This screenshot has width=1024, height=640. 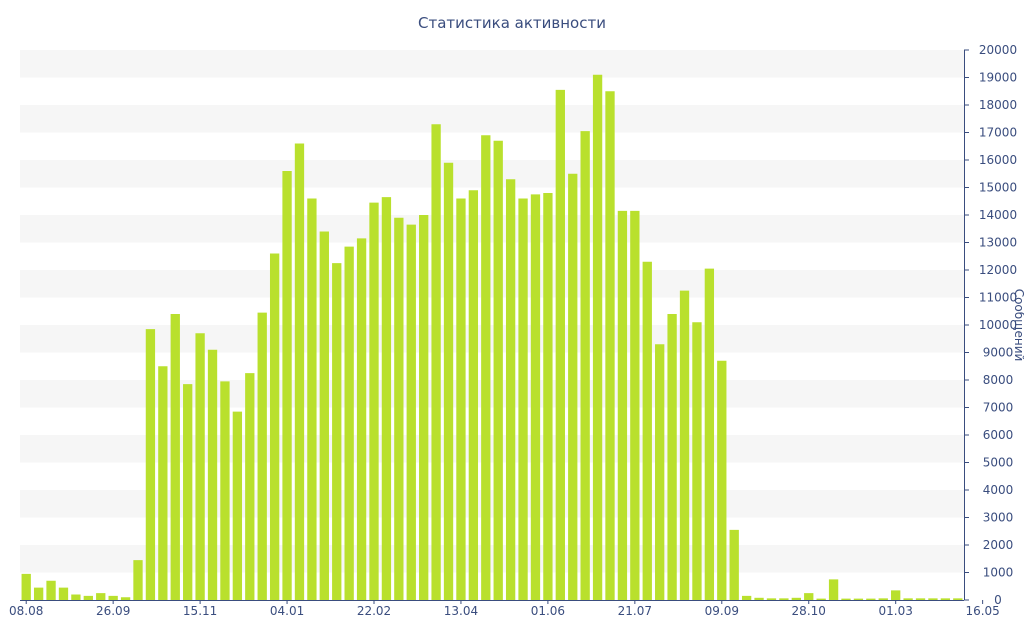 I want to click on y-tick-label: 14000, so click(x=998, y=215).